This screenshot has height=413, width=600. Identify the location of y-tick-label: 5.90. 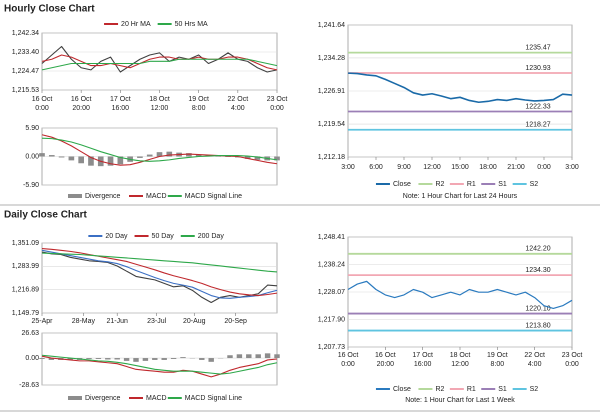
(32, 128).